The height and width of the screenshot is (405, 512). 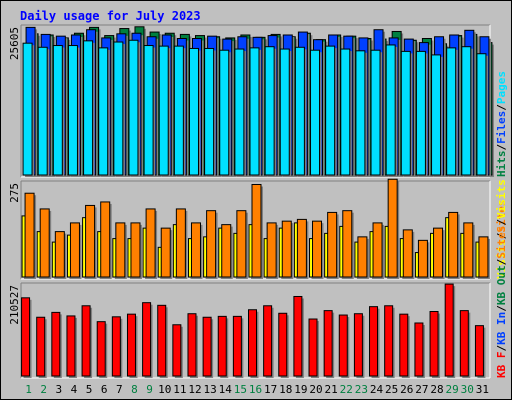 I want to click on panel-legend: KB F/KB In/KB Out/Sites/Visits, so click(x=501, y=278).